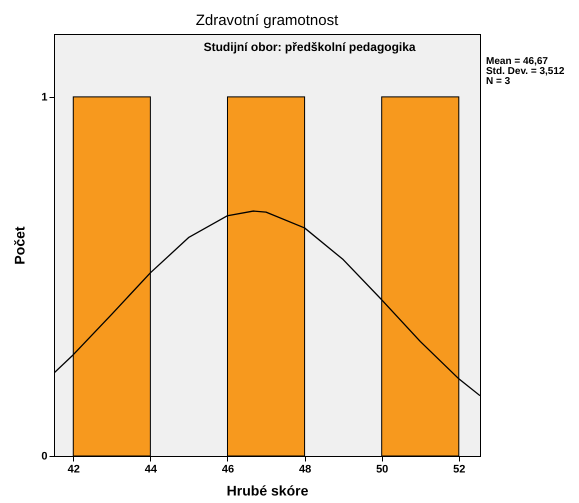  Describe the element at coordinates (151, 470) in the screenshot. I see `x-tick-label: 44` at that location.